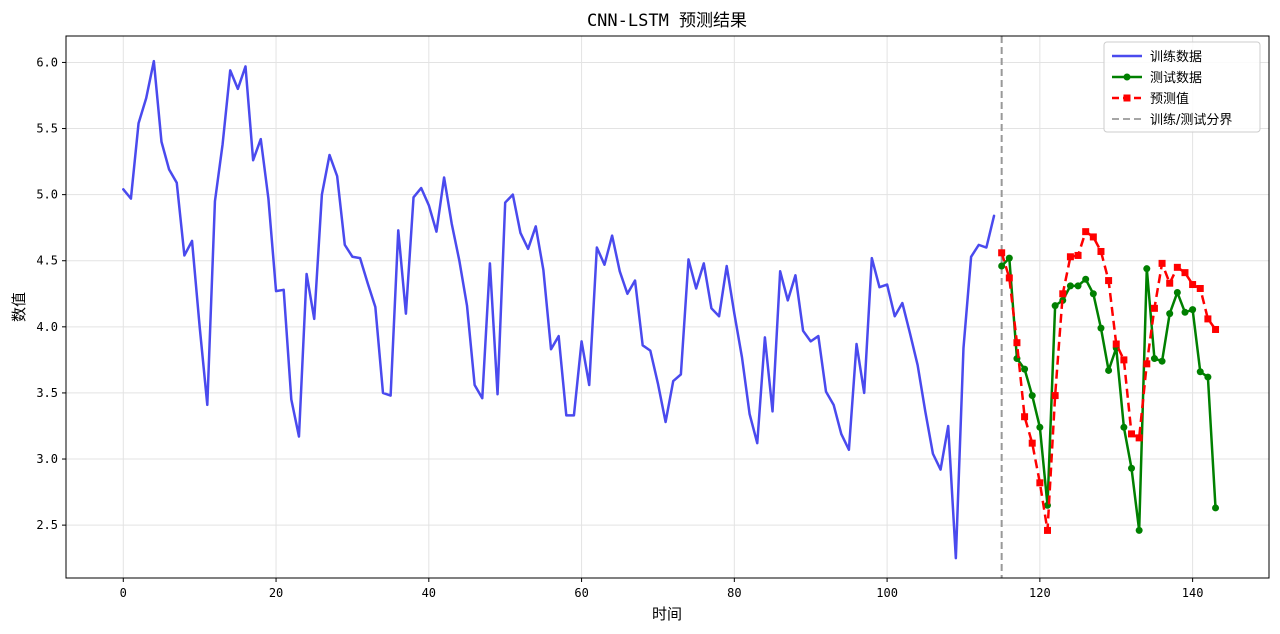  What do you see at coordinates (429, 593) in the screenshot?
I see `x-tick-label: 40` at bounding box center [429, 593].